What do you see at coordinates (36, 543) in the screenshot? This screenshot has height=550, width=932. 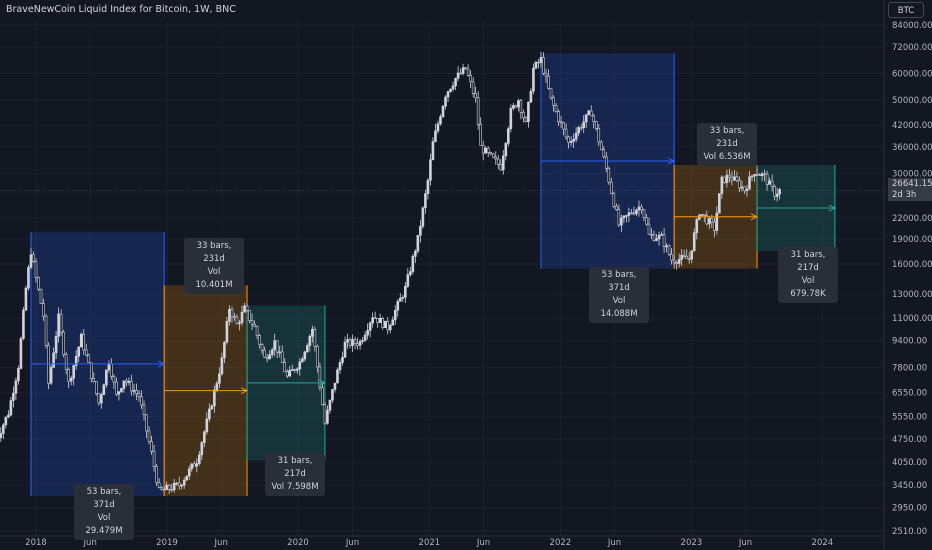 I see `x-tick-label: 2018` at bounding box center [36, 543].